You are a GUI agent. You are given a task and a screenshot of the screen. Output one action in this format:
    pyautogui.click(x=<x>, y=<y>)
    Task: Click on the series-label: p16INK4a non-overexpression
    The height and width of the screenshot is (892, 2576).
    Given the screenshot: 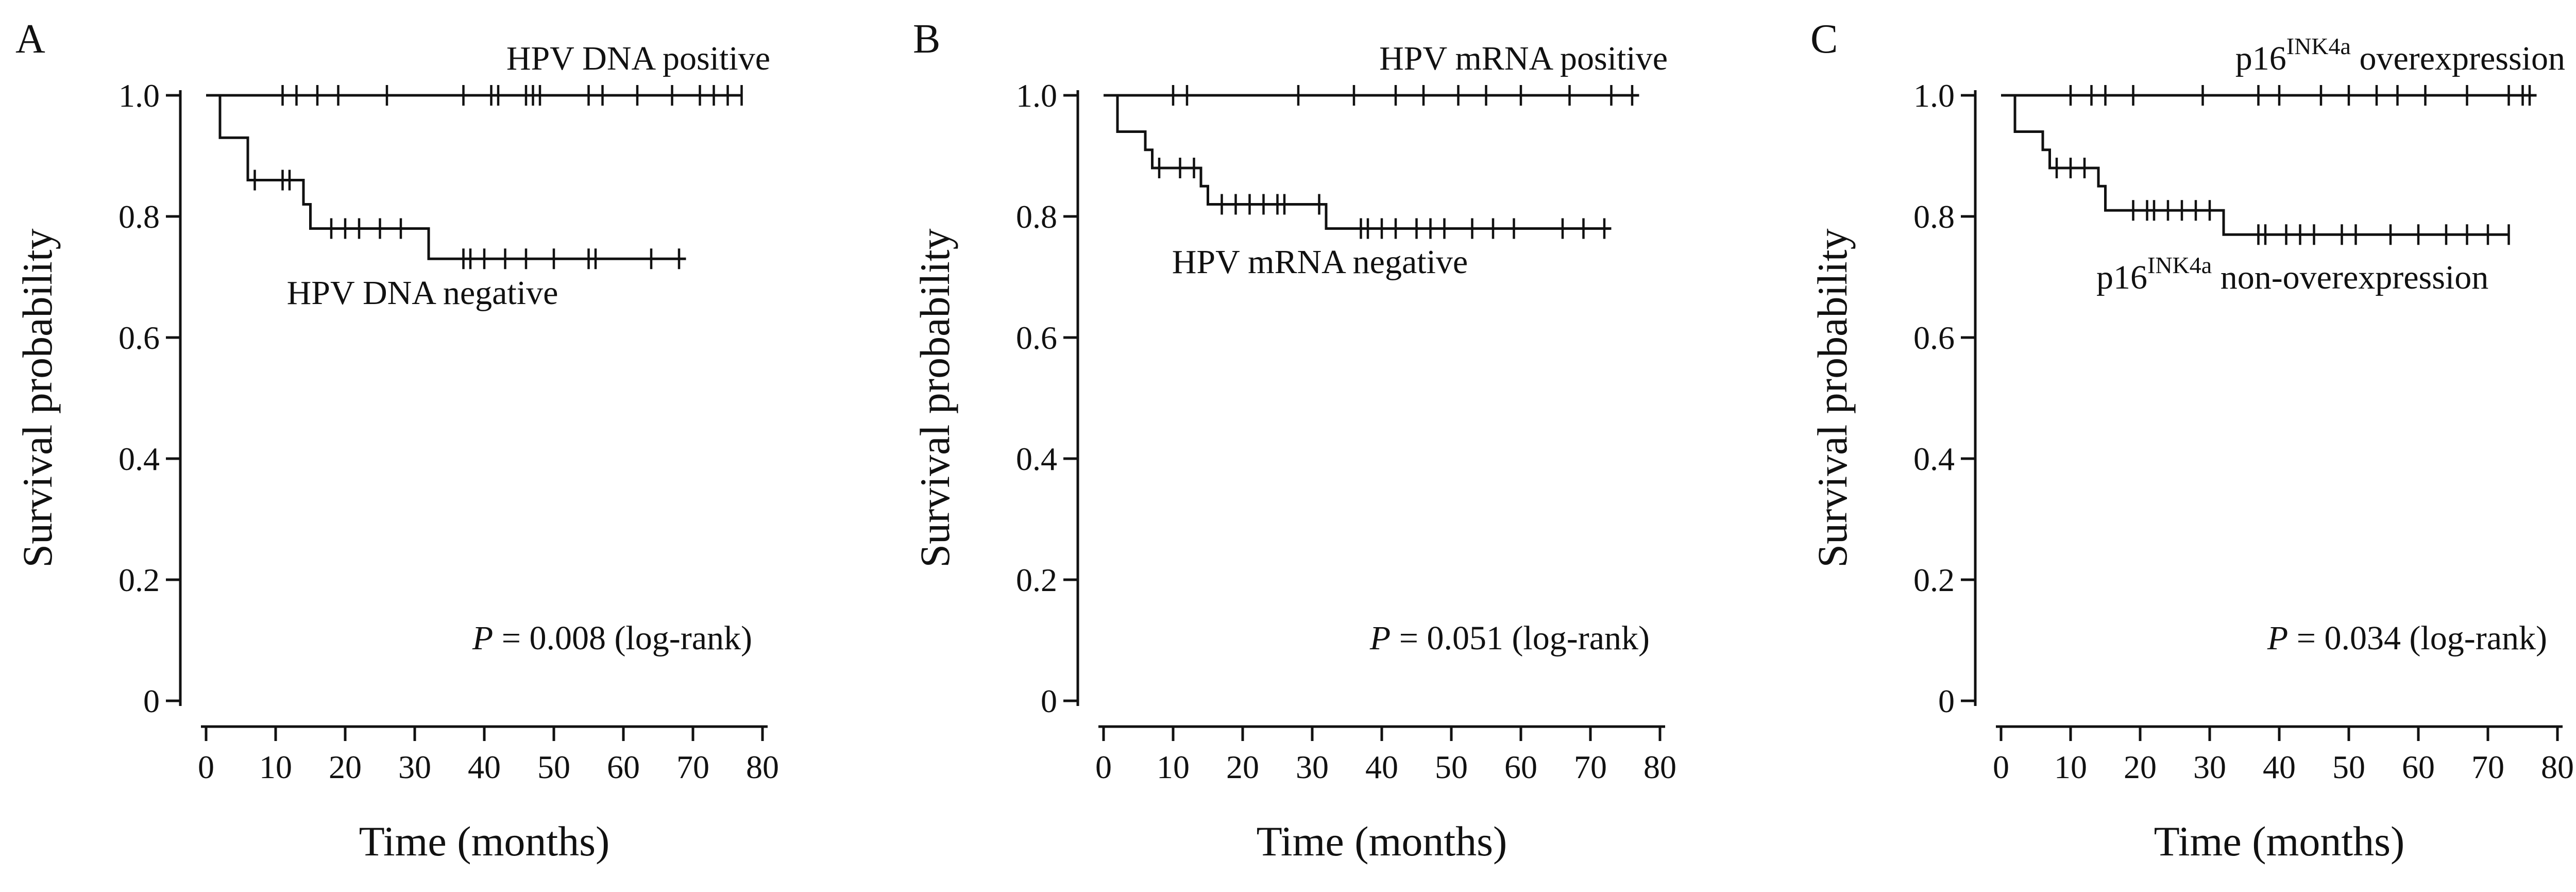 What is the action you would take?
    pyautogui.click(x=2292, y=274)
    